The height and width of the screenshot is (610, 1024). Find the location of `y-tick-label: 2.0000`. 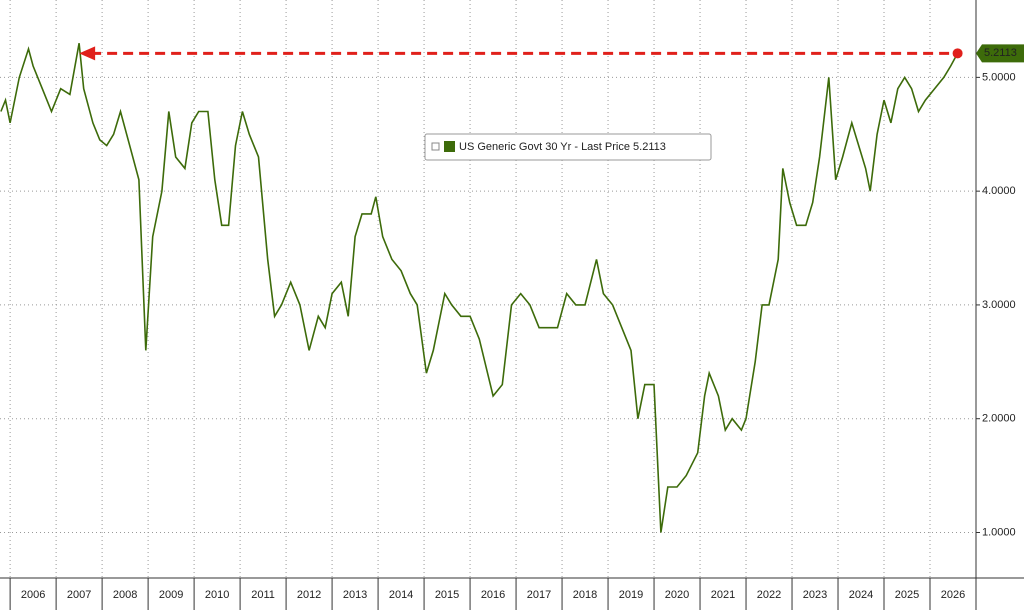

y-tick-label: 2.0000 is located at coordinates (999, 419).